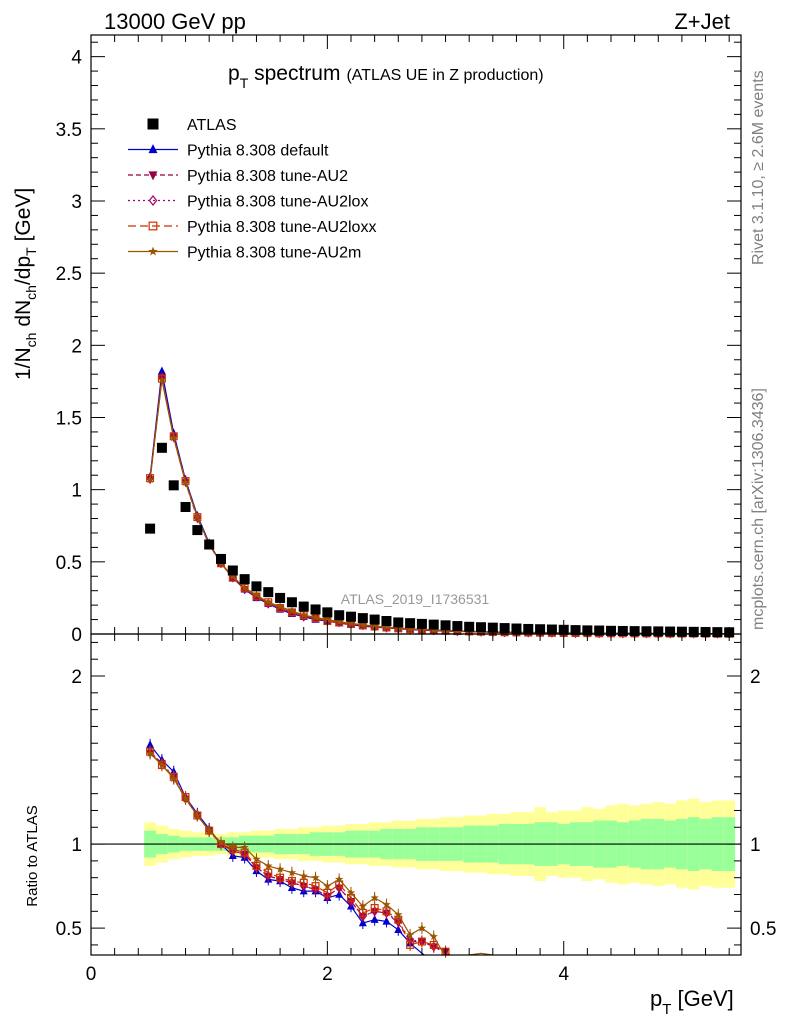 Image resolution: width=786 pixels, height=1024 pixels. Describe the element at coordinates (244, 83) in the screenshot. I see `main-title-sub: T` at that location.